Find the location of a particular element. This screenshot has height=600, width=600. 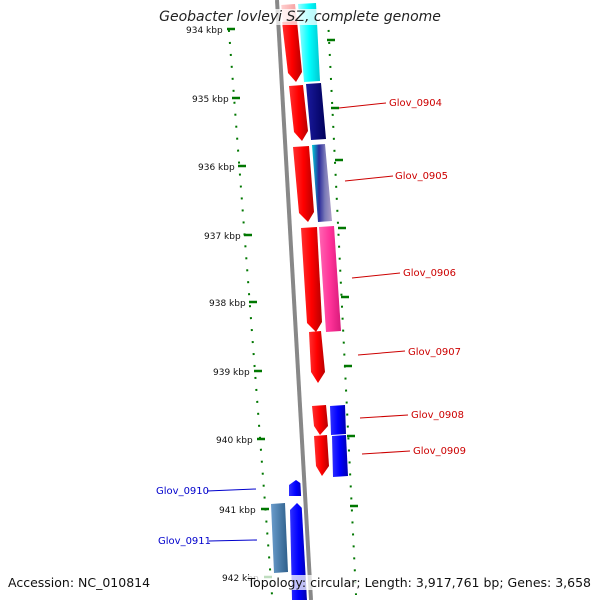

outer-major-ticks is located at coordinates (342, 273).